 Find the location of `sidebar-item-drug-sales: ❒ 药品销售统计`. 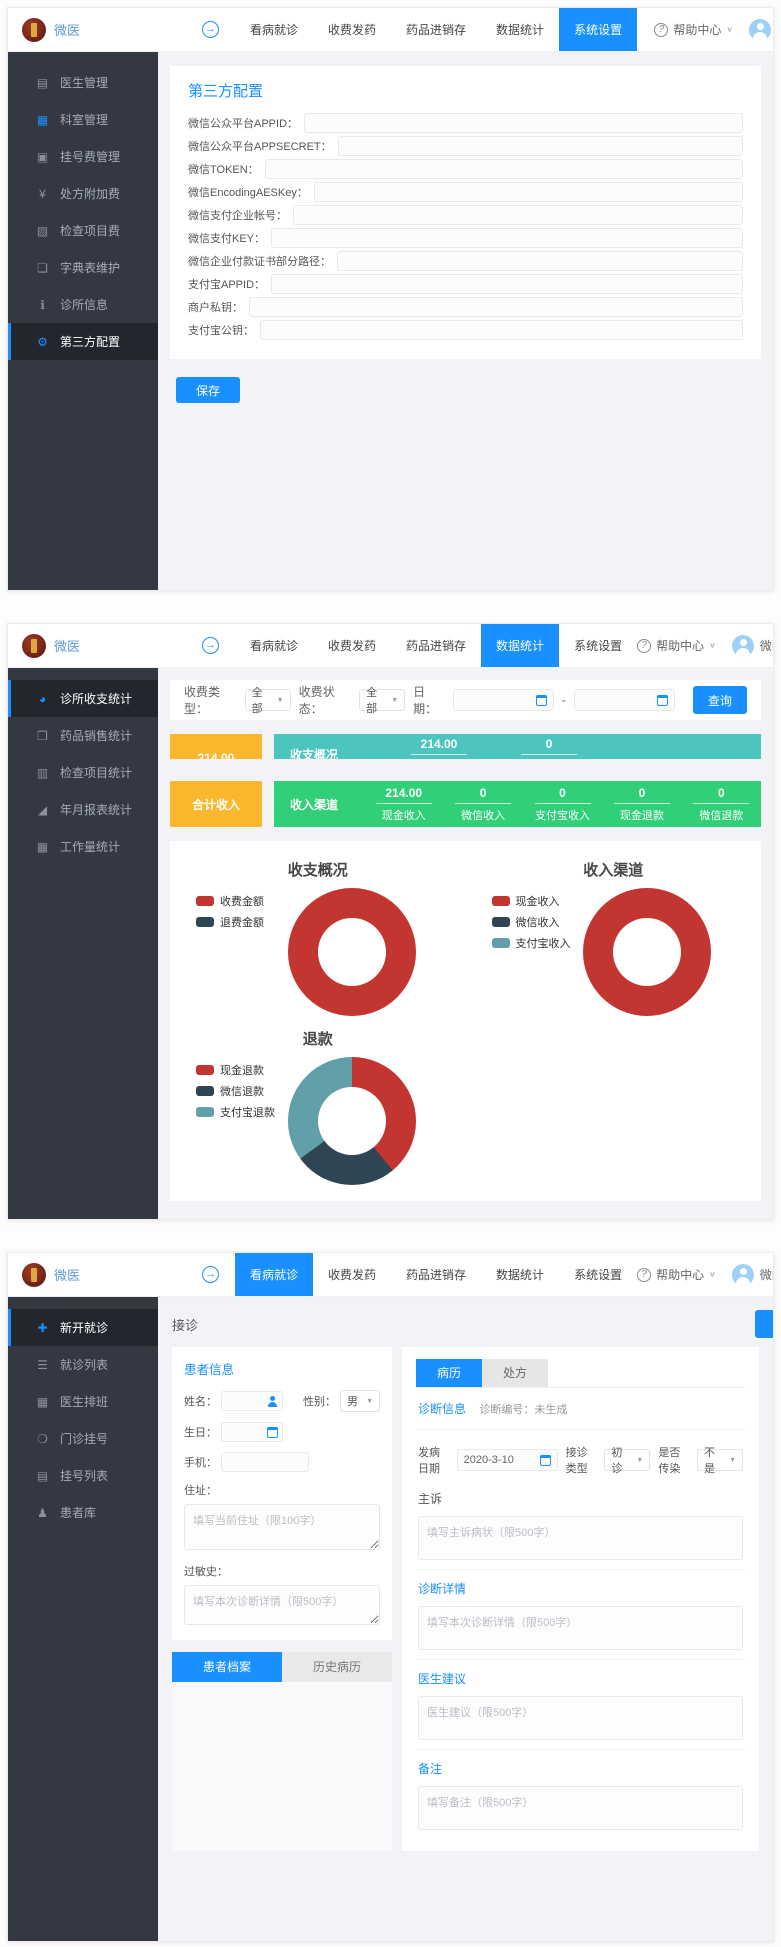

sidebar-item-drug-sales: ❒ 药品销售统计 is located at coordinates (83, 735).